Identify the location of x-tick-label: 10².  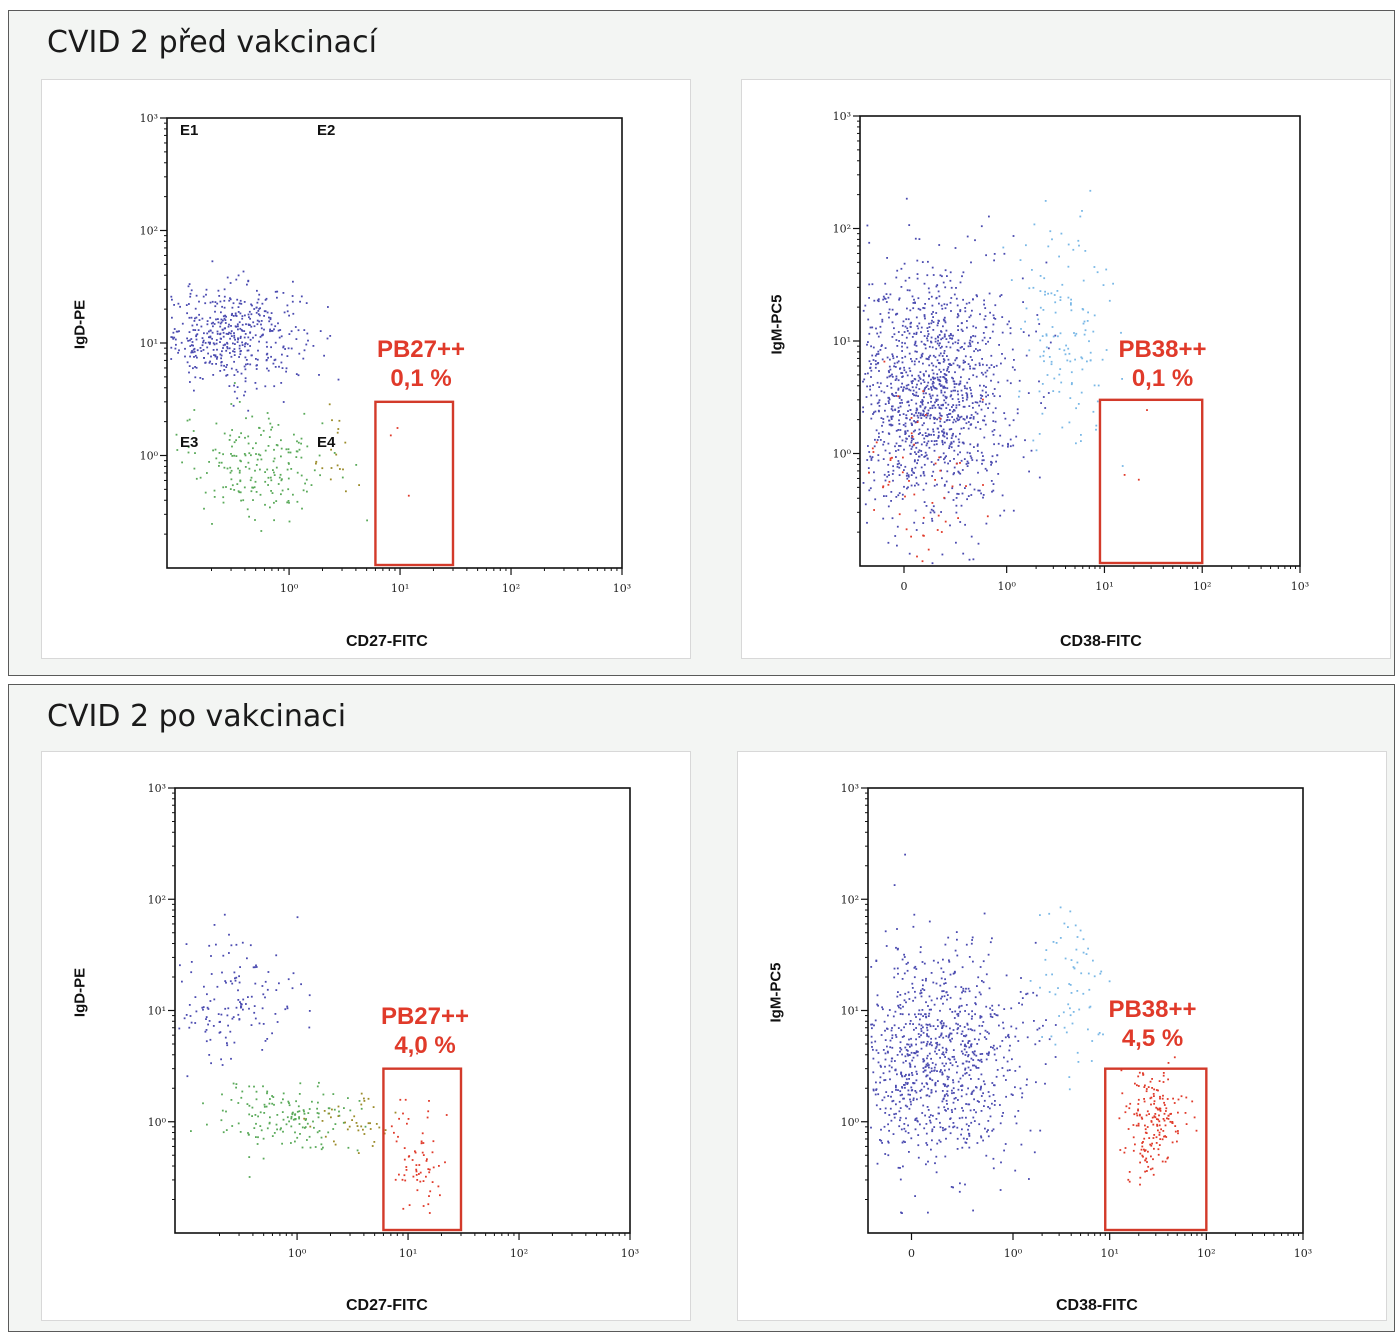
(511, 588).